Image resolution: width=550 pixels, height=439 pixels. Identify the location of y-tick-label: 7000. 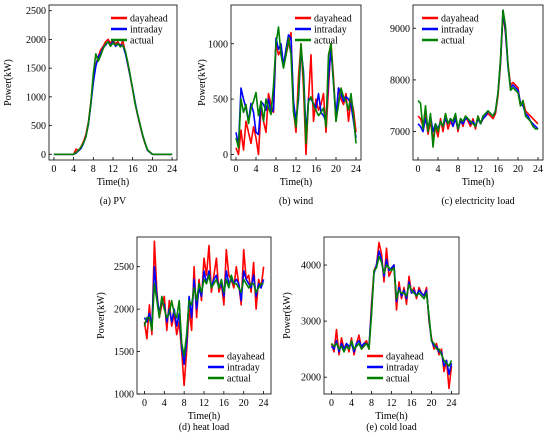
(400, 132).